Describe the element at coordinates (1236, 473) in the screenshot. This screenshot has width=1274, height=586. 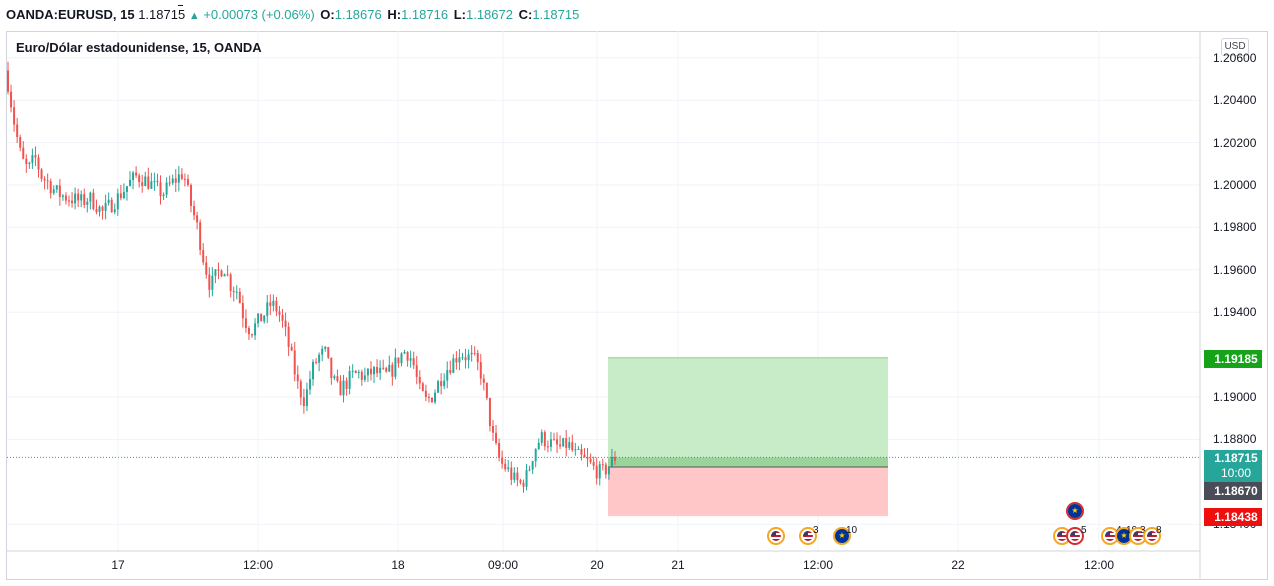
I see `bar-countdown: 10:00` at that location.